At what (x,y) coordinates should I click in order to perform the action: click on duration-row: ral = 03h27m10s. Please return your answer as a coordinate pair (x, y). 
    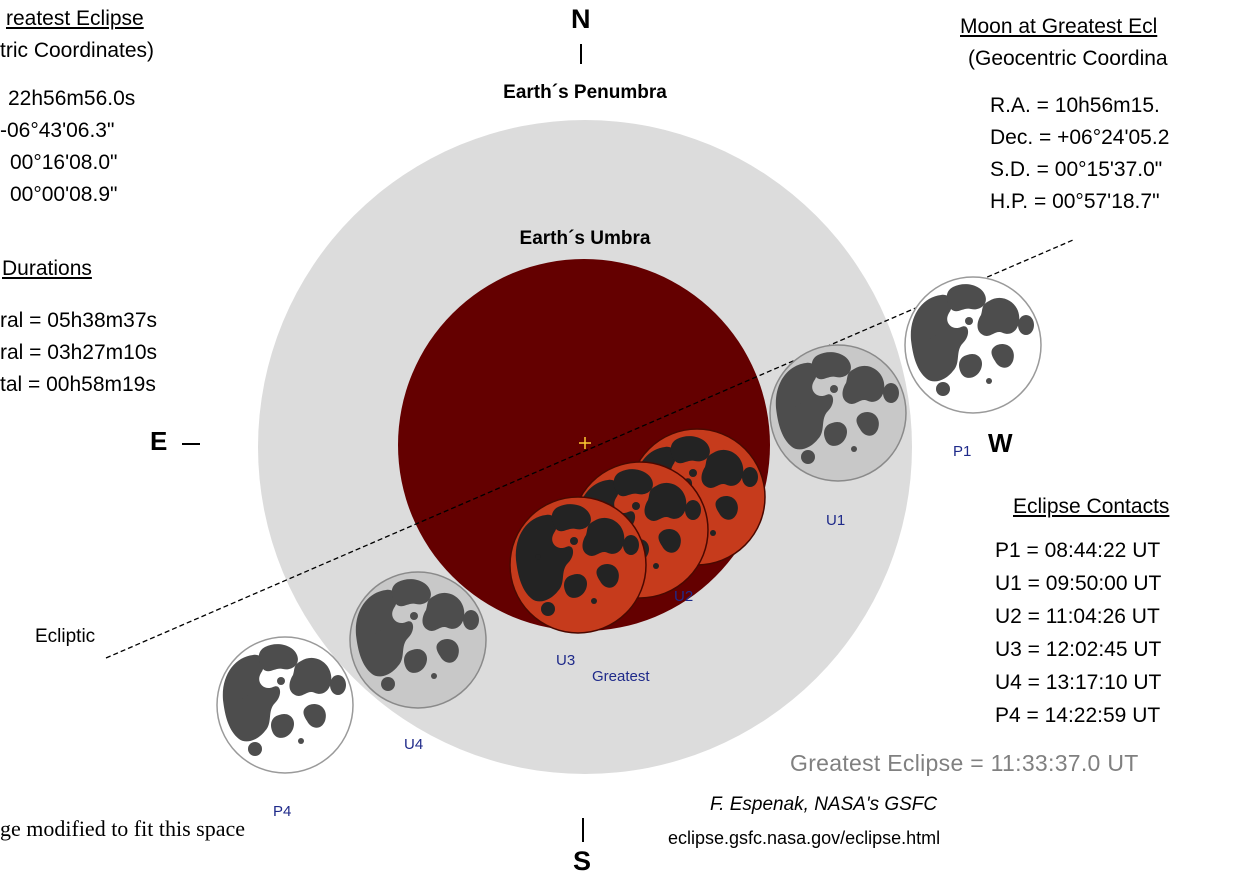
    Looking at the image, I should click on (79, 352).